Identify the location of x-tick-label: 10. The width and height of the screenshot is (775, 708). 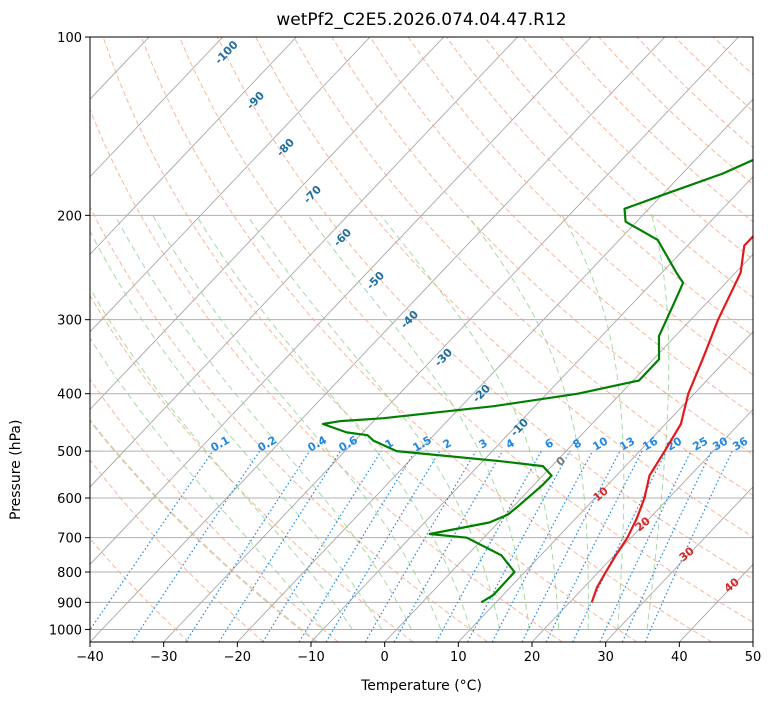
(458, 657).